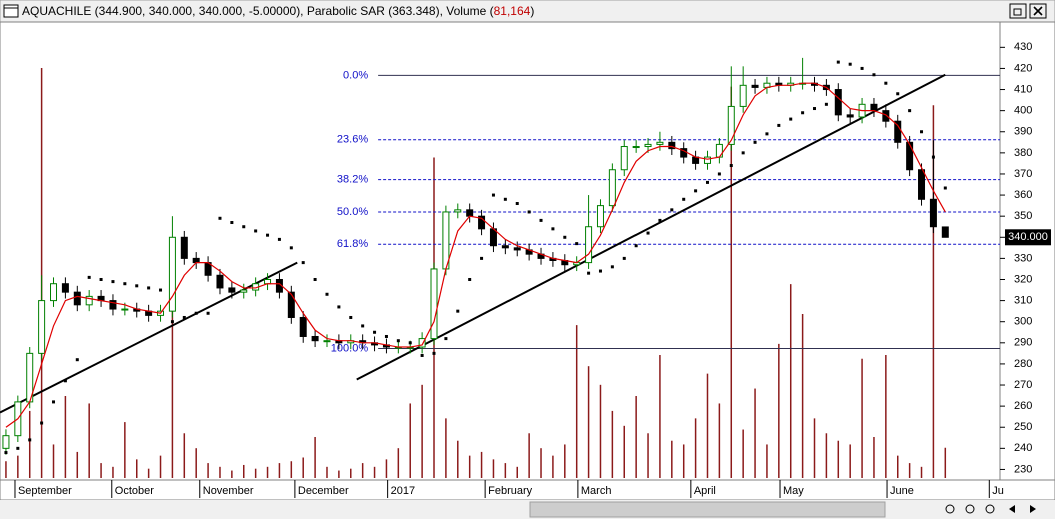  I want to click on y-tick-label: 410, so click(1023, 89).